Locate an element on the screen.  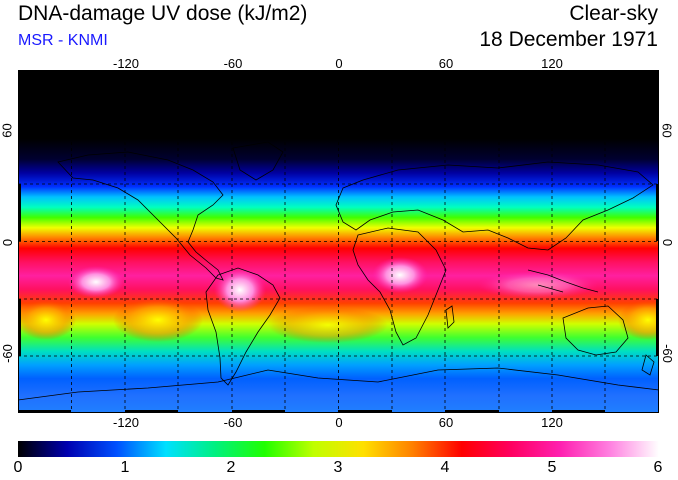
warm-patch-east-pacific is located at coordinates (158, 320).